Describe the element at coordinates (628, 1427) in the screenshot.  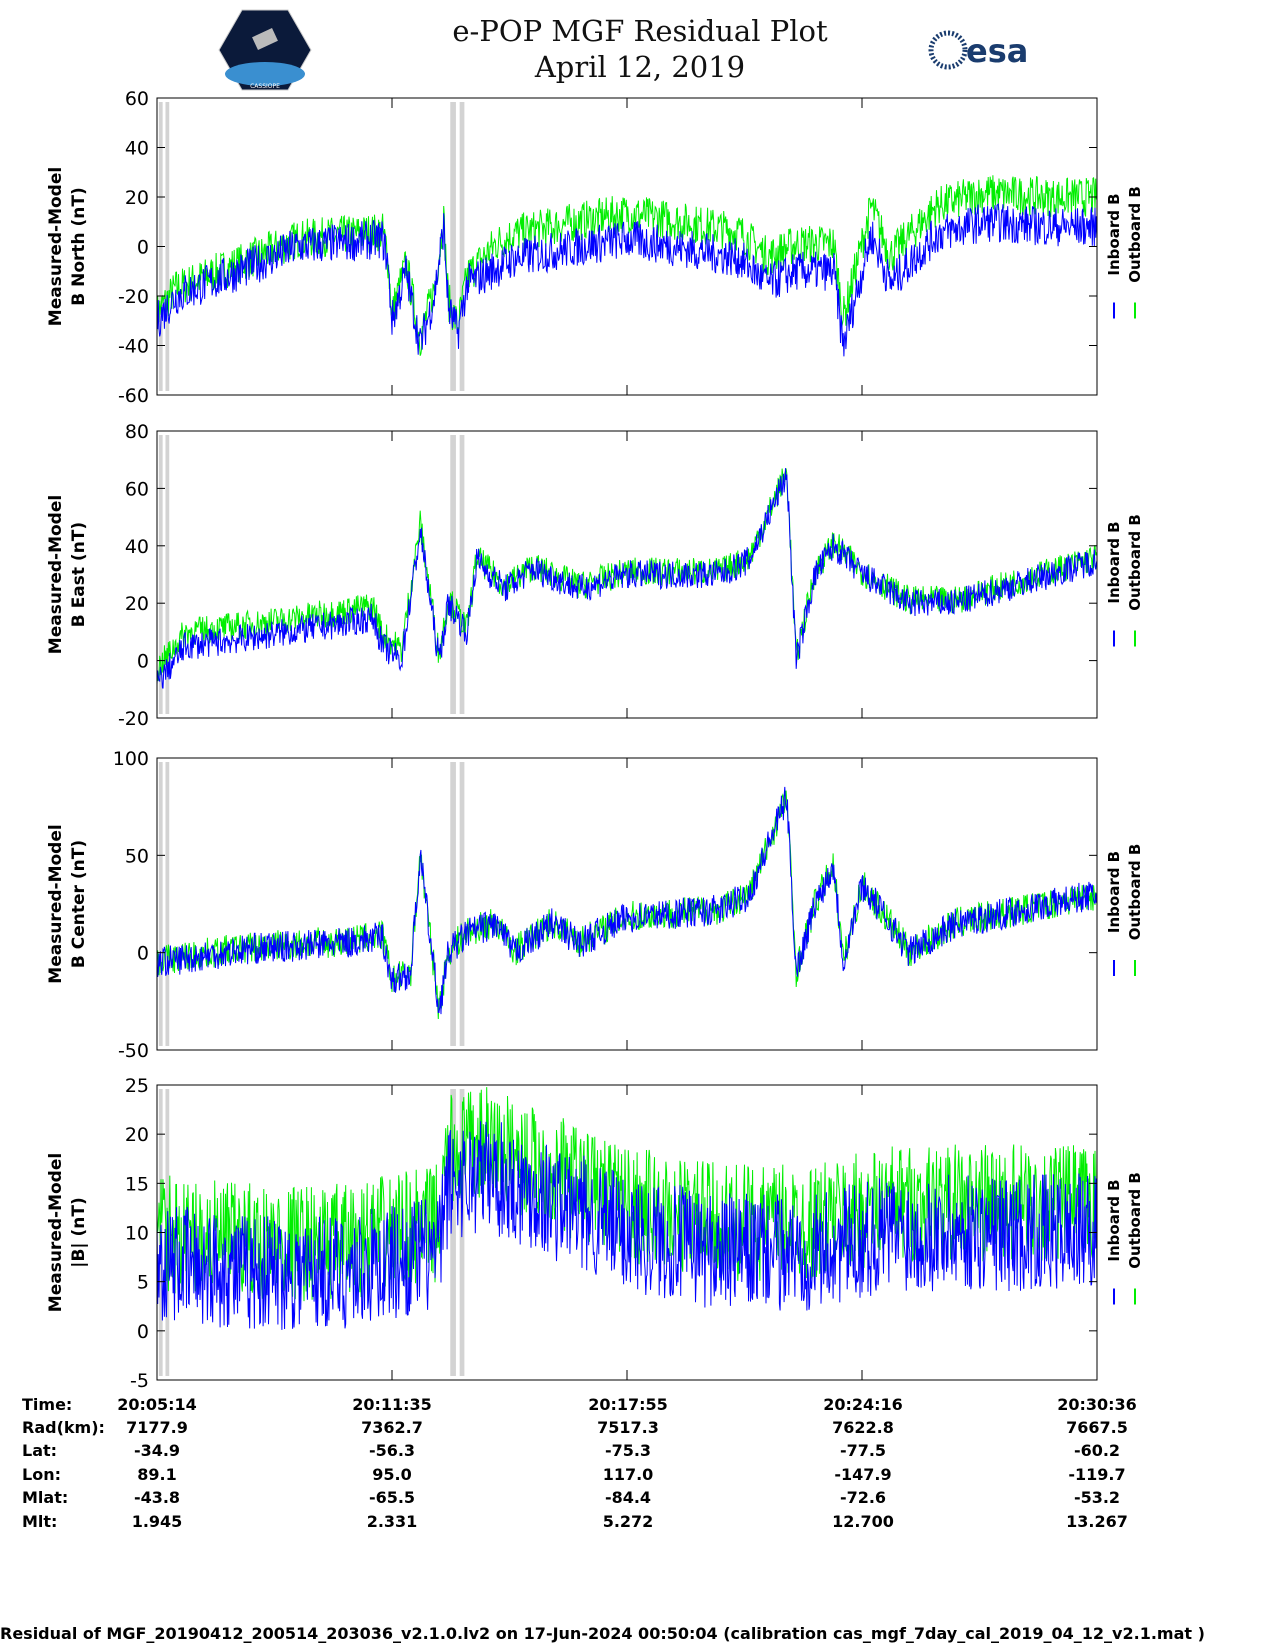
I see `table-cell: 7517.3` at that location.